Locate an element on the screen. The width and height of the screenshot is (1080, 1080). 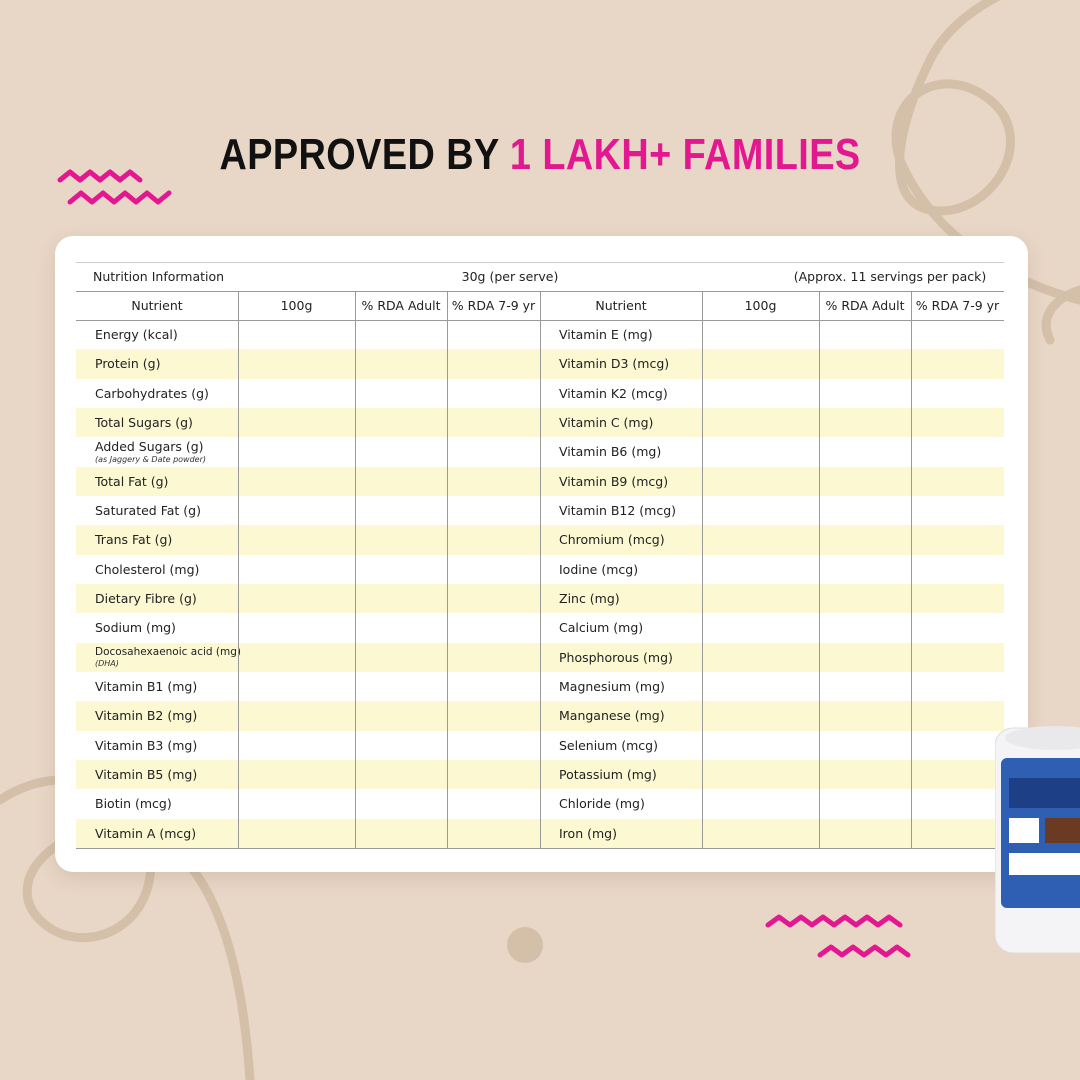
column-header: % RDA Adult is located at coordinates (865, 305).